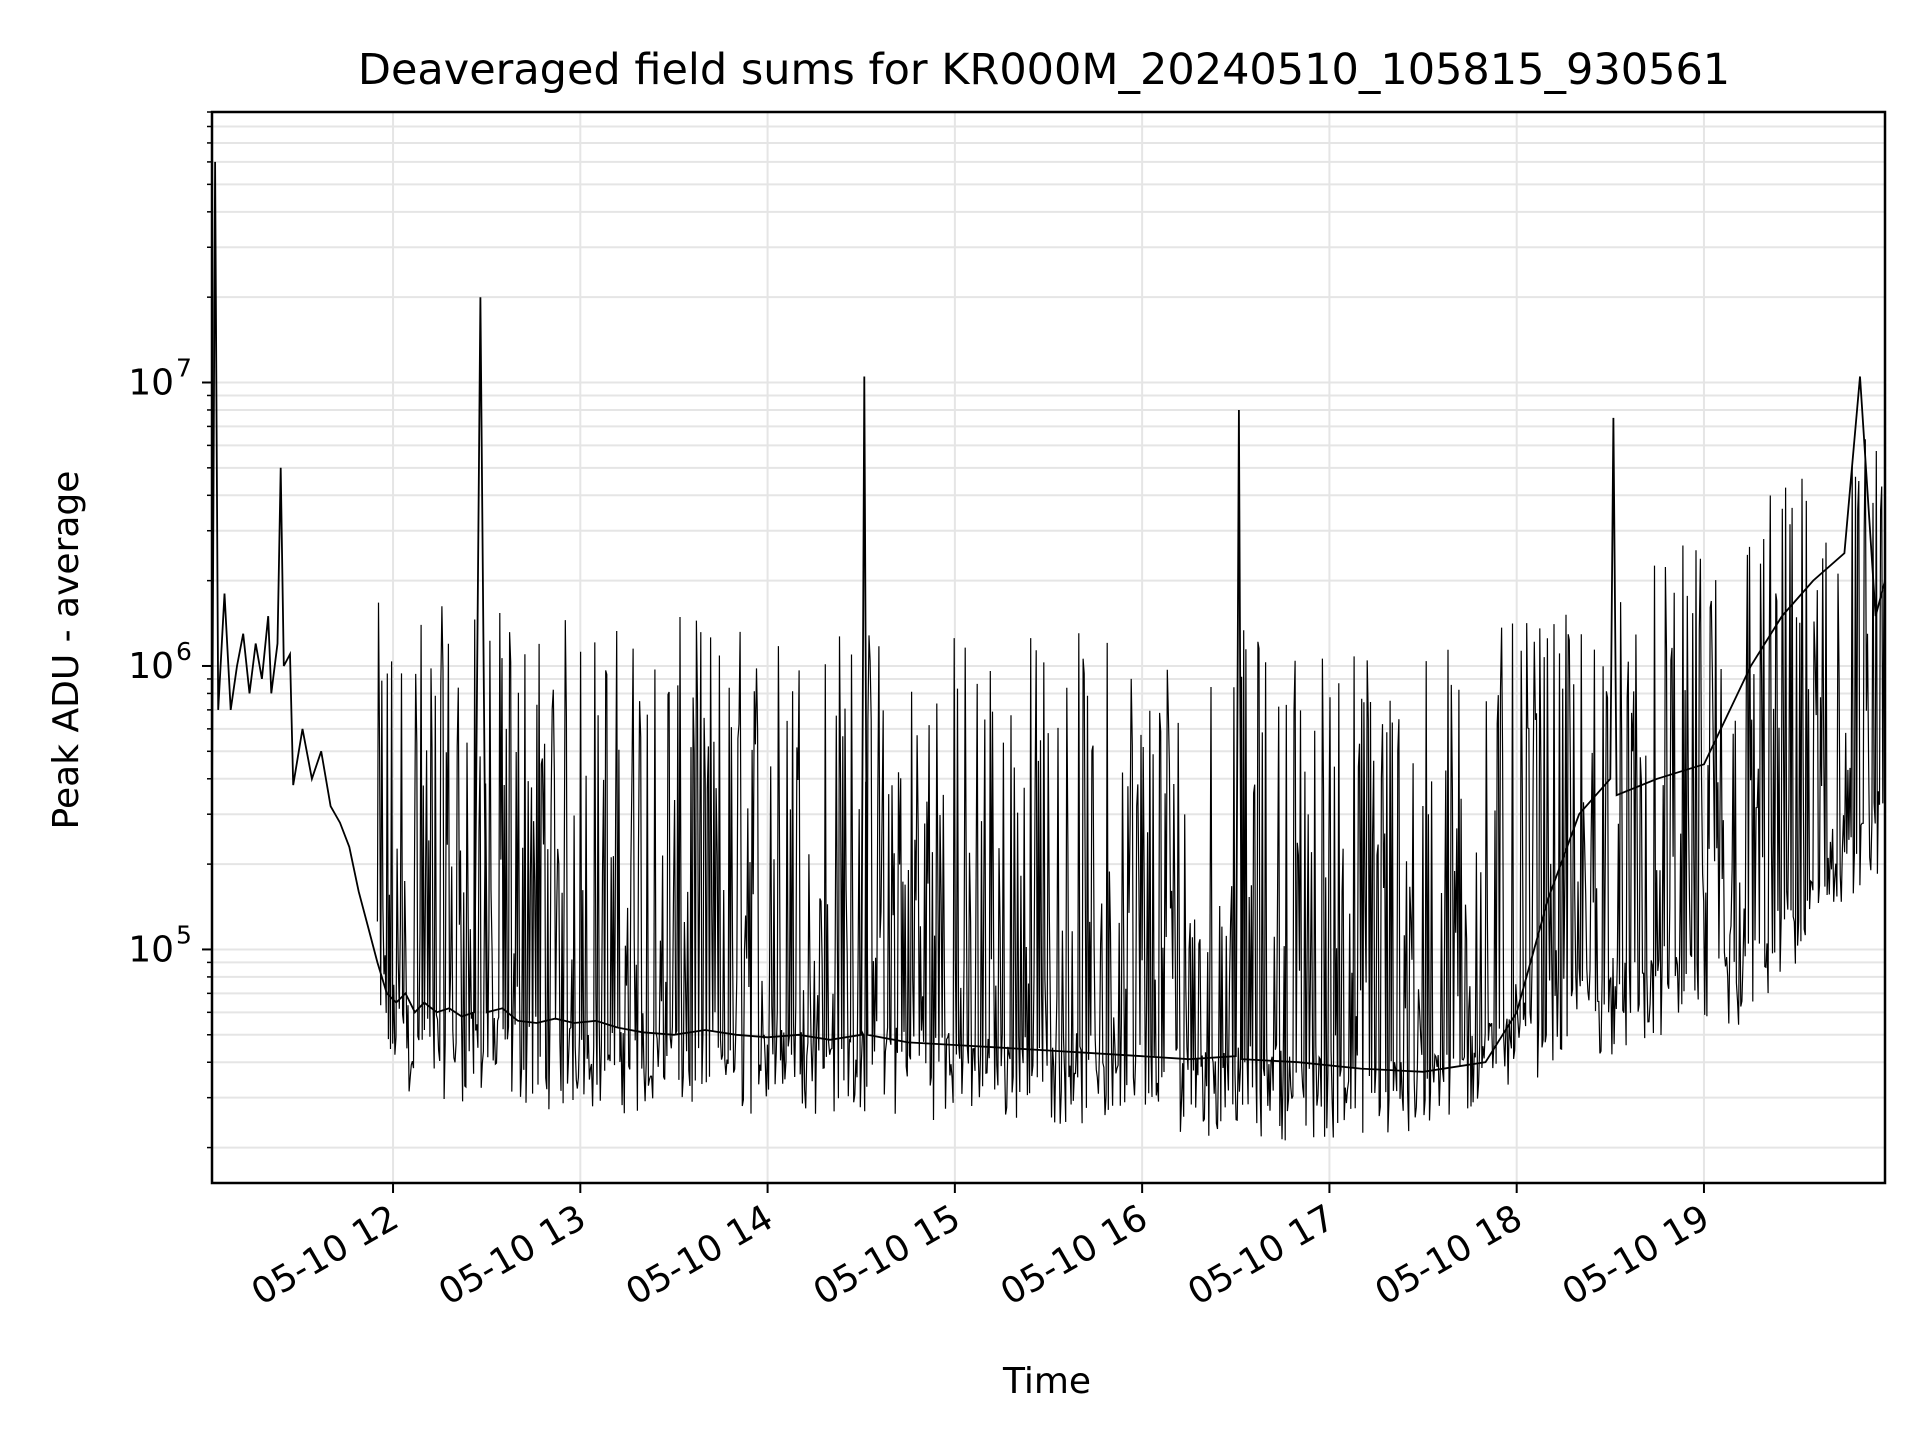 This screenshot has width=1920, height=1440. What do you see at coordinates (1046, 1381) in the screenshot?
I see `x-axis-label: Time` at bounding box center [1046, 1381].